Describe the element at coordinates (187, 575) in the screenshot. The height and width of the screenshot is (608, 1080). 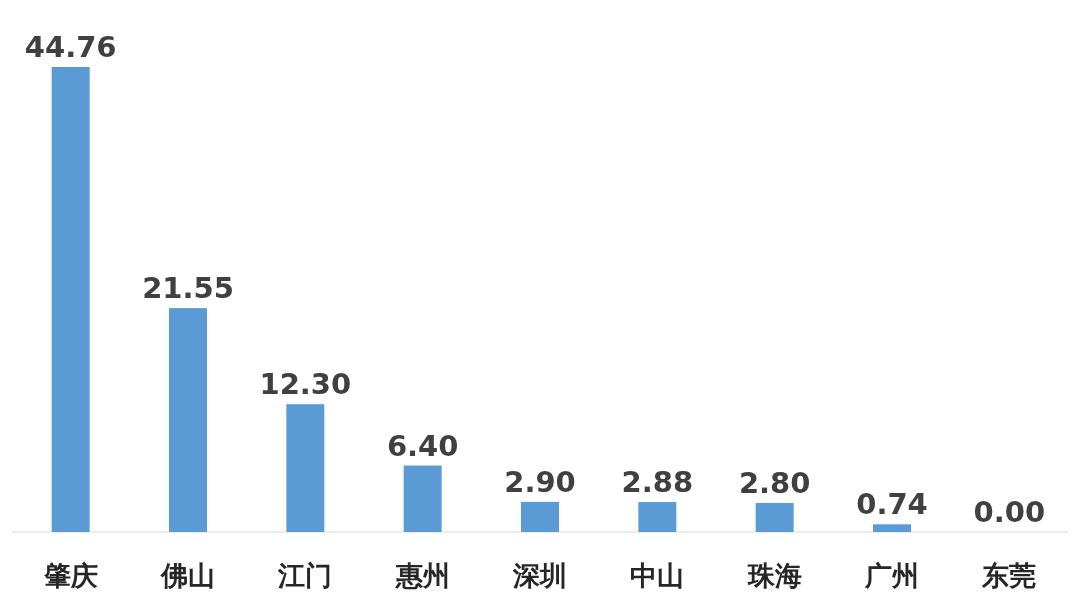
I see `x-tick-label: 佛山` at that location.